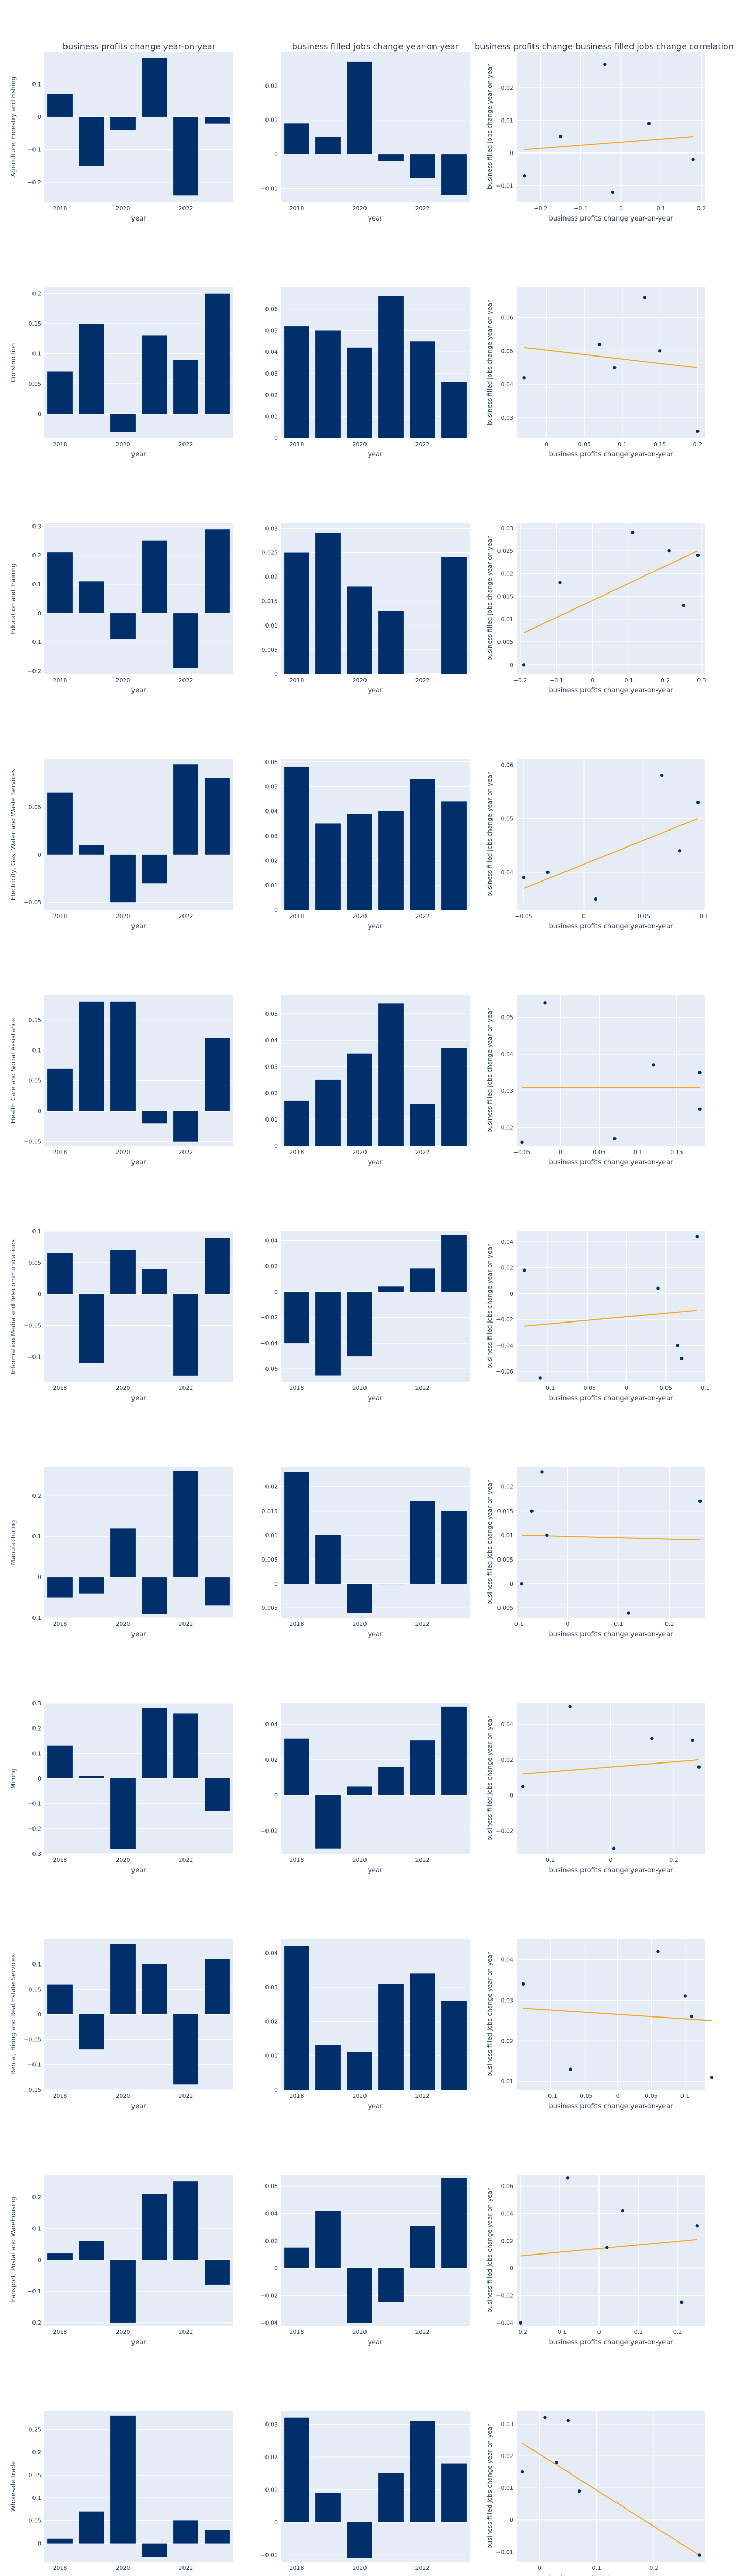  What do you see at coordinates (37, 1231) in the screenshot?
I see `profits-information-media-and-telecommunications-y-tick-label: 0.1` at bounding box center [37, 1231].